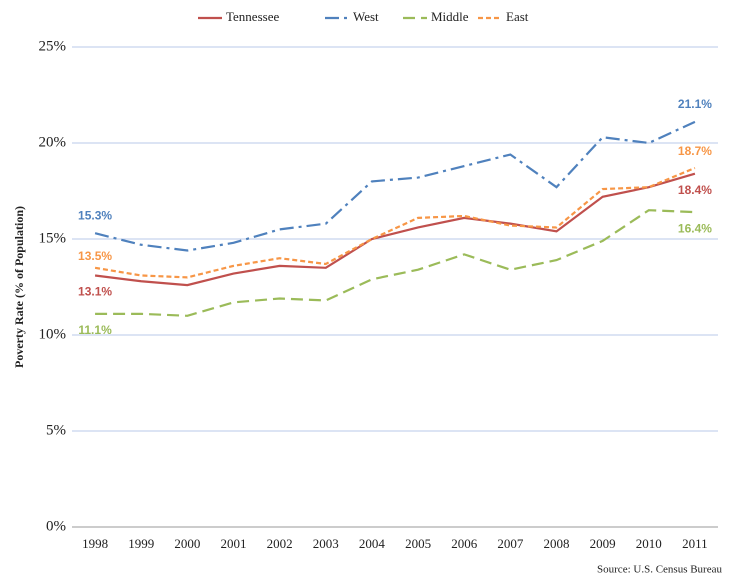 This screenshot has height=578, width=729. What do you see at coordinates (95, 330) in the screenshot?
I see `value-label: 11.1%` at bounding box center [95, 330].